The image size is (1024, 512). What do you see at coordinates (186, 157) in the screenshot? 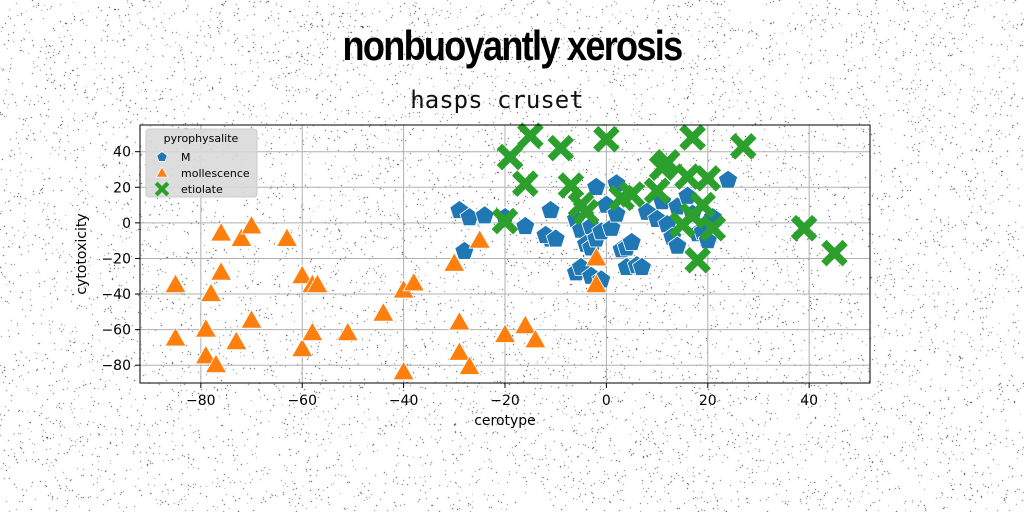
I see `legend-label-M: M` at bounding box center [186, 157].